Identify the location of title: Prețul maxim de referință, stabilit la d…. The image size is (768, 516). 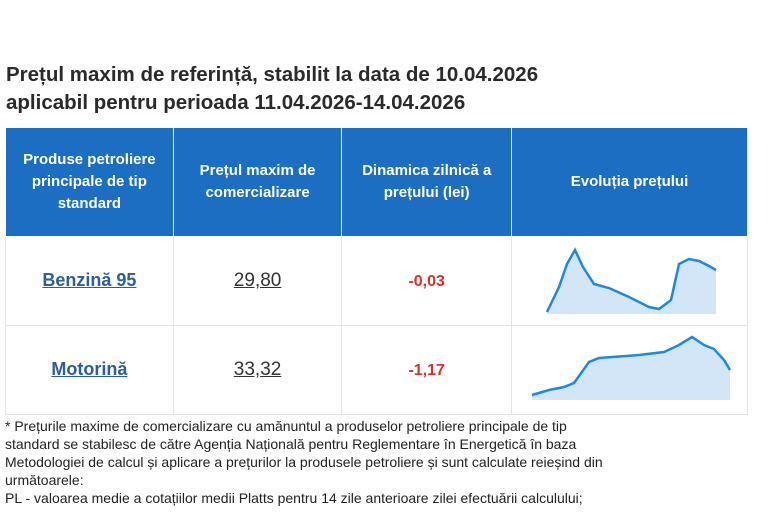
(272, 89).